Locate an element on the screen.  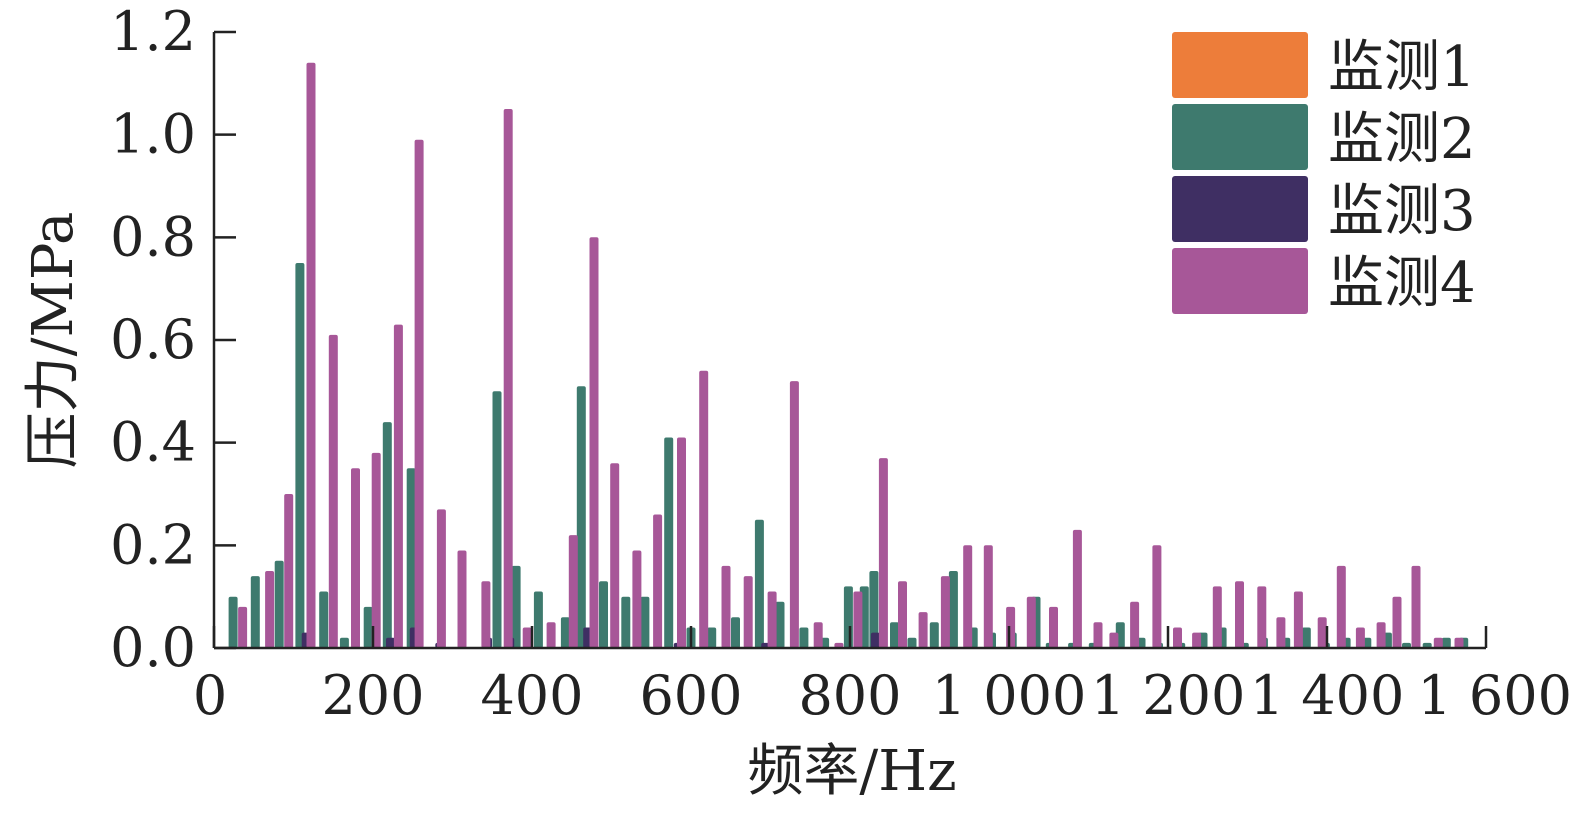
x-tick-label: 600 is located at coordinates (690, 695).